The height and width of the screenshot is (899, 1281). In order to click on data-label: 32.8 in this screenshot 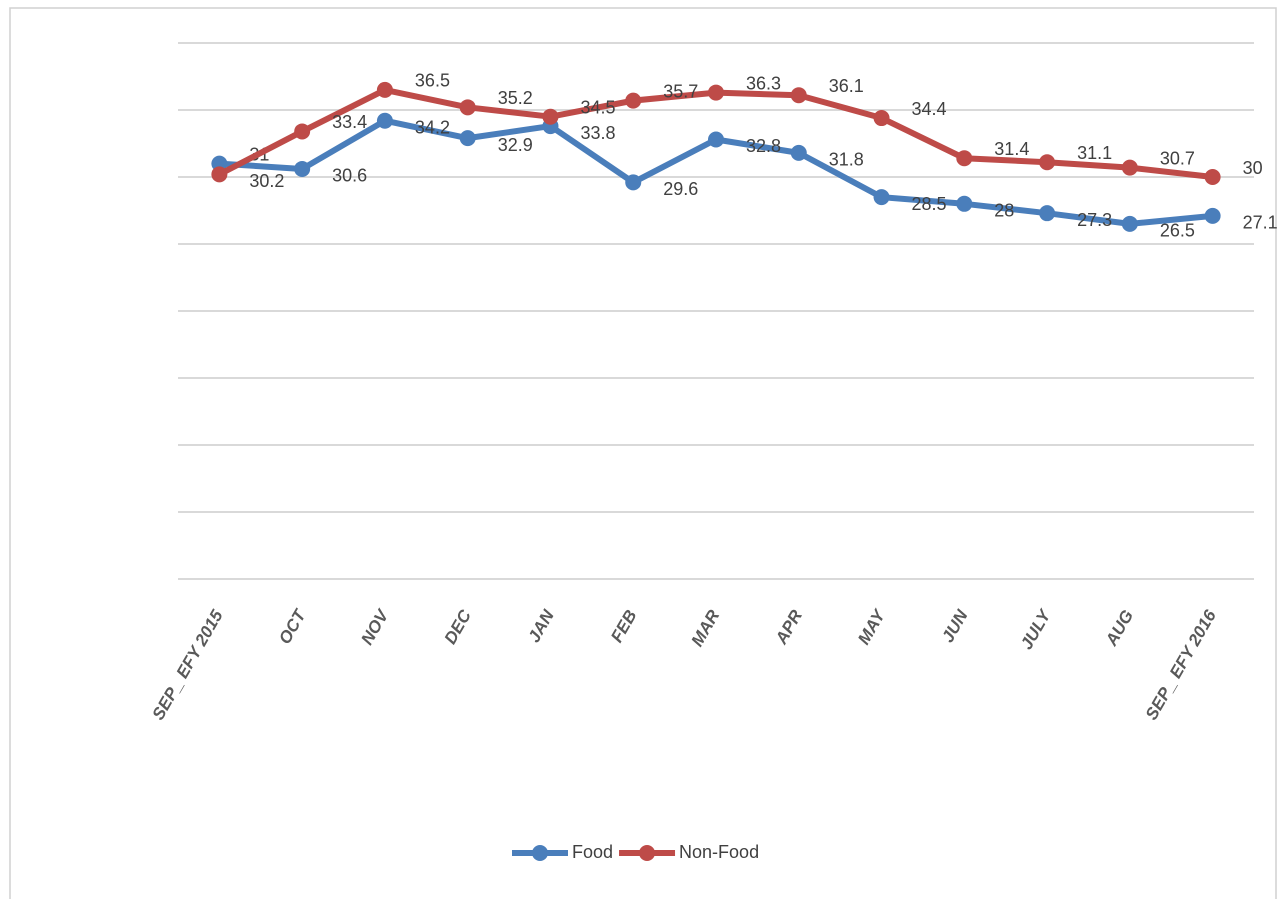, I will do `click(763, 146)`.